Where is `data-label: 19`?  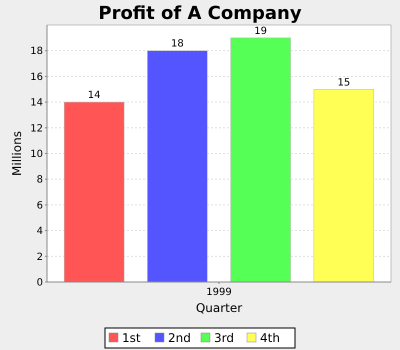 data-label: 19 is located at coordinates (260, 31).